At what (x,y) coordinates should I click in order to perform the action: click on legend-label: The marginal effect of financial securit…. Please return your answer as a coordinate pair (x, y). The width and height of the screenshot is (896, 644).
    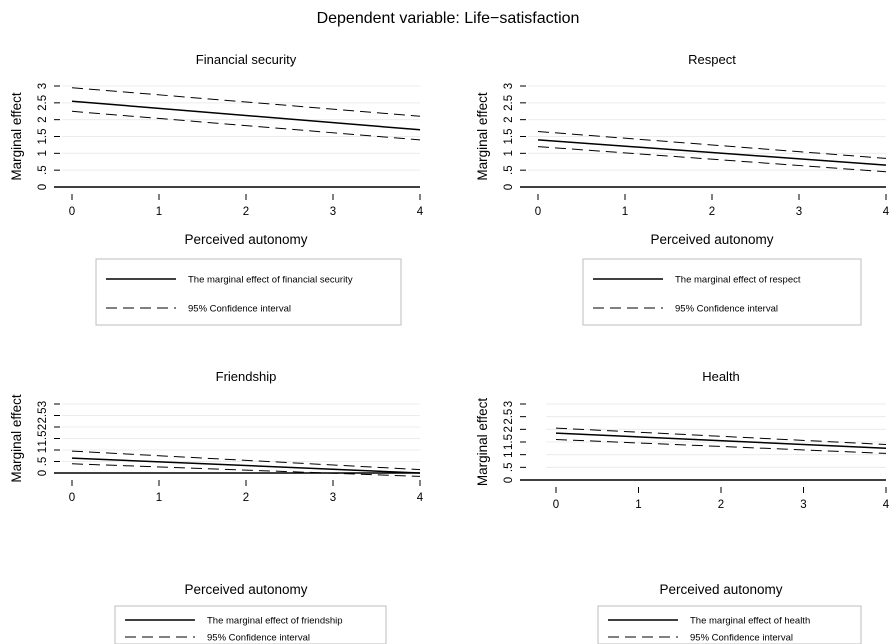
    Looking at the image, I should click on (270, 280).